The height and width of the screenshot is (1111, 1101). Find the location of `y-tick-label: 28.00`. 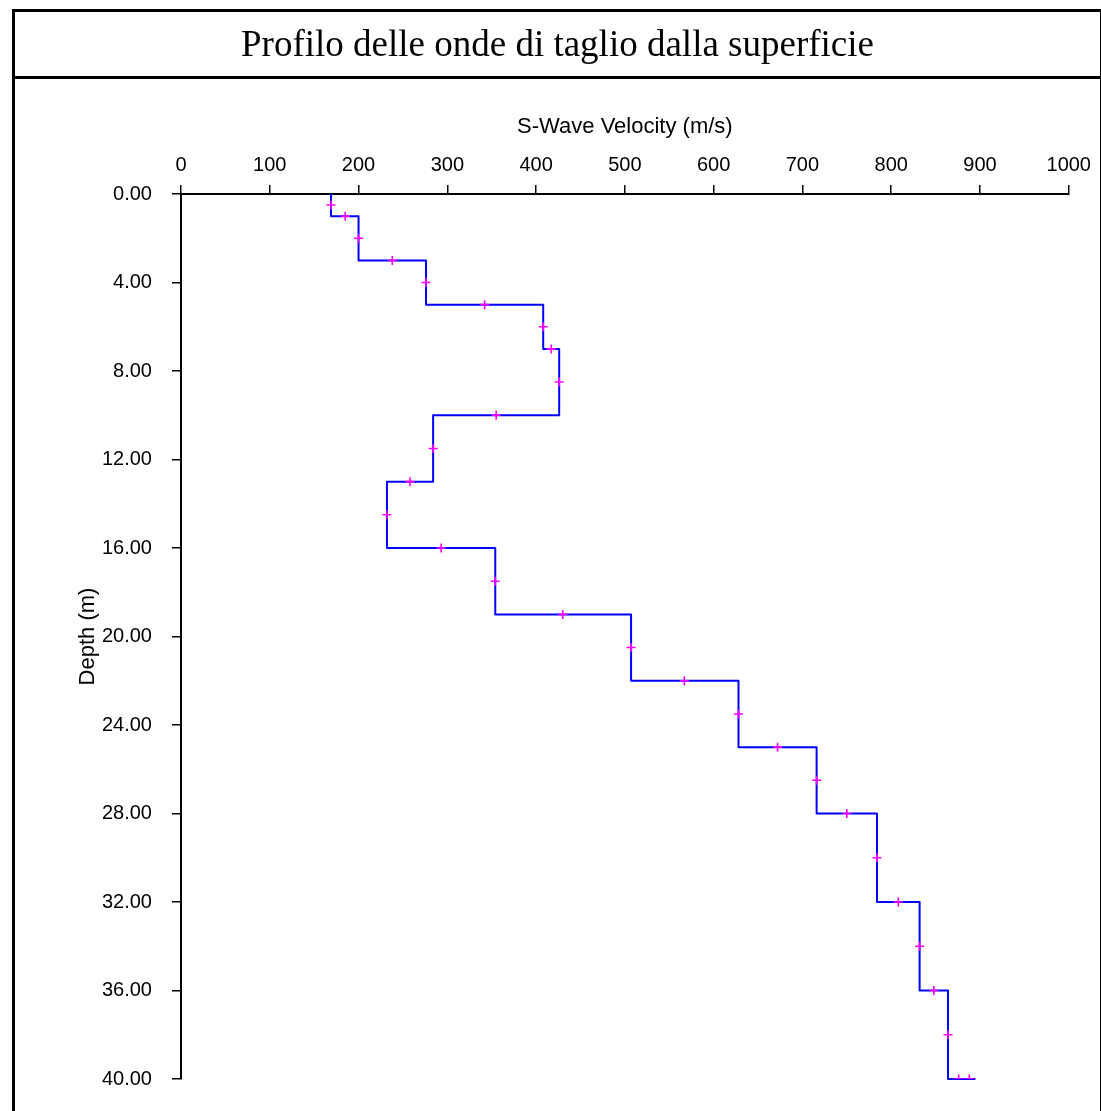

y-tick-label: 28.00 is located at coordinates (126, 812).